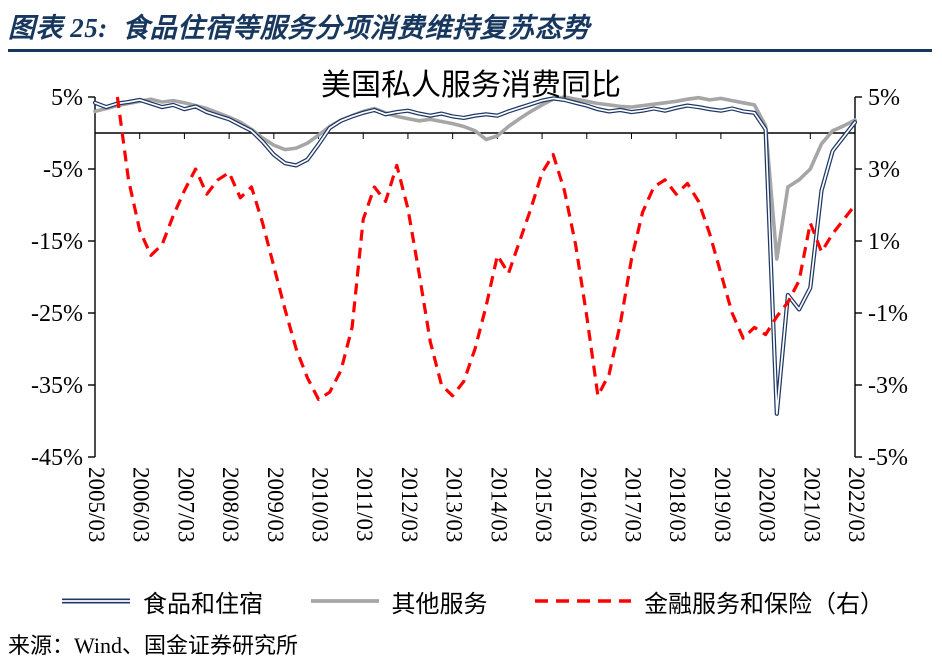 The width and height of the screenshot is (942, 665). What do you see at coordinates (677, 504) in the screenshot?
I see `svg-text: 2018/03` at bounding box center [677, 504].